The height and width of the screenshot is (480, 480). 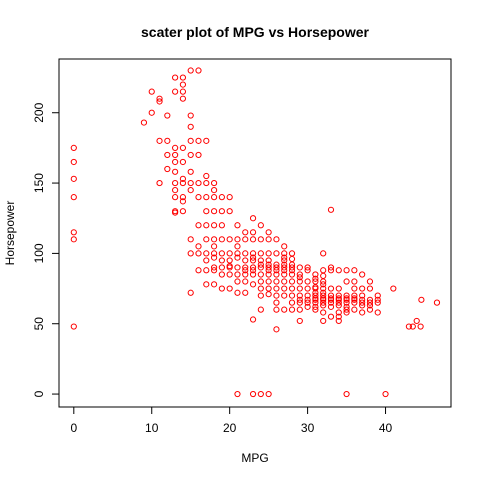 What do you see at coordinates (231, 420) in the screenshot?
I see `x-axis: 0 10 20 30 40` at bounding box center [231, 420].